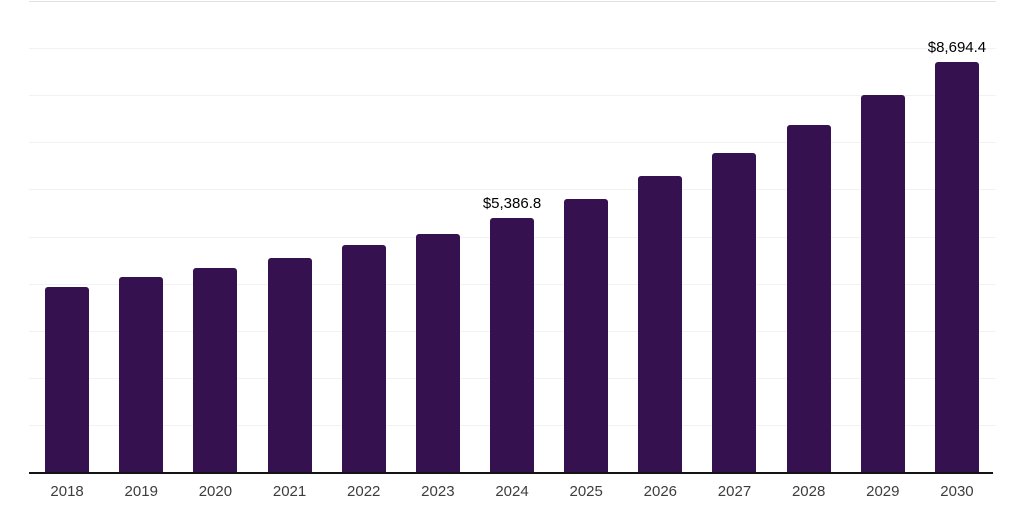  Describe the element at coordinates (734, 491) in the screenshot. I see `x-axis-label: 2027` at that location.